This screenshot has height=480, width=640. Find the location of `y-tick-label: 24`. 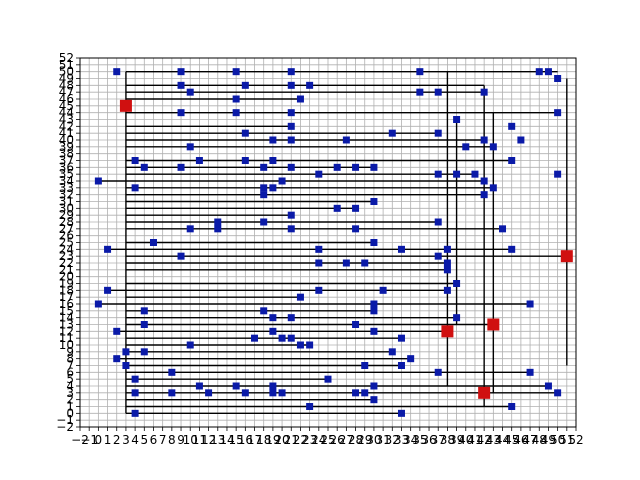

y-tick-label: 24 is located at coordinates (66, 249).